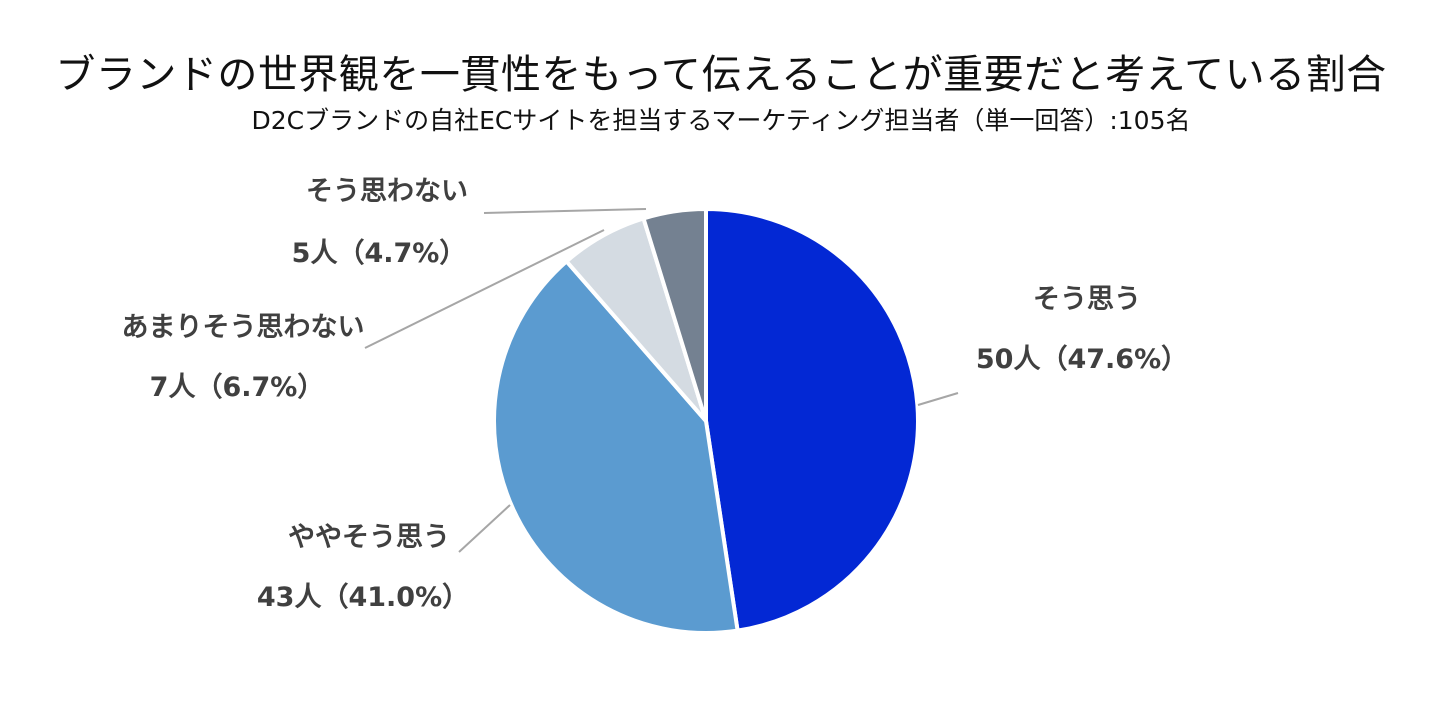 This screenshot has height=710, width=1442. I want to click on slice-label-sou-omou: そう思う, so click(1087, 299).